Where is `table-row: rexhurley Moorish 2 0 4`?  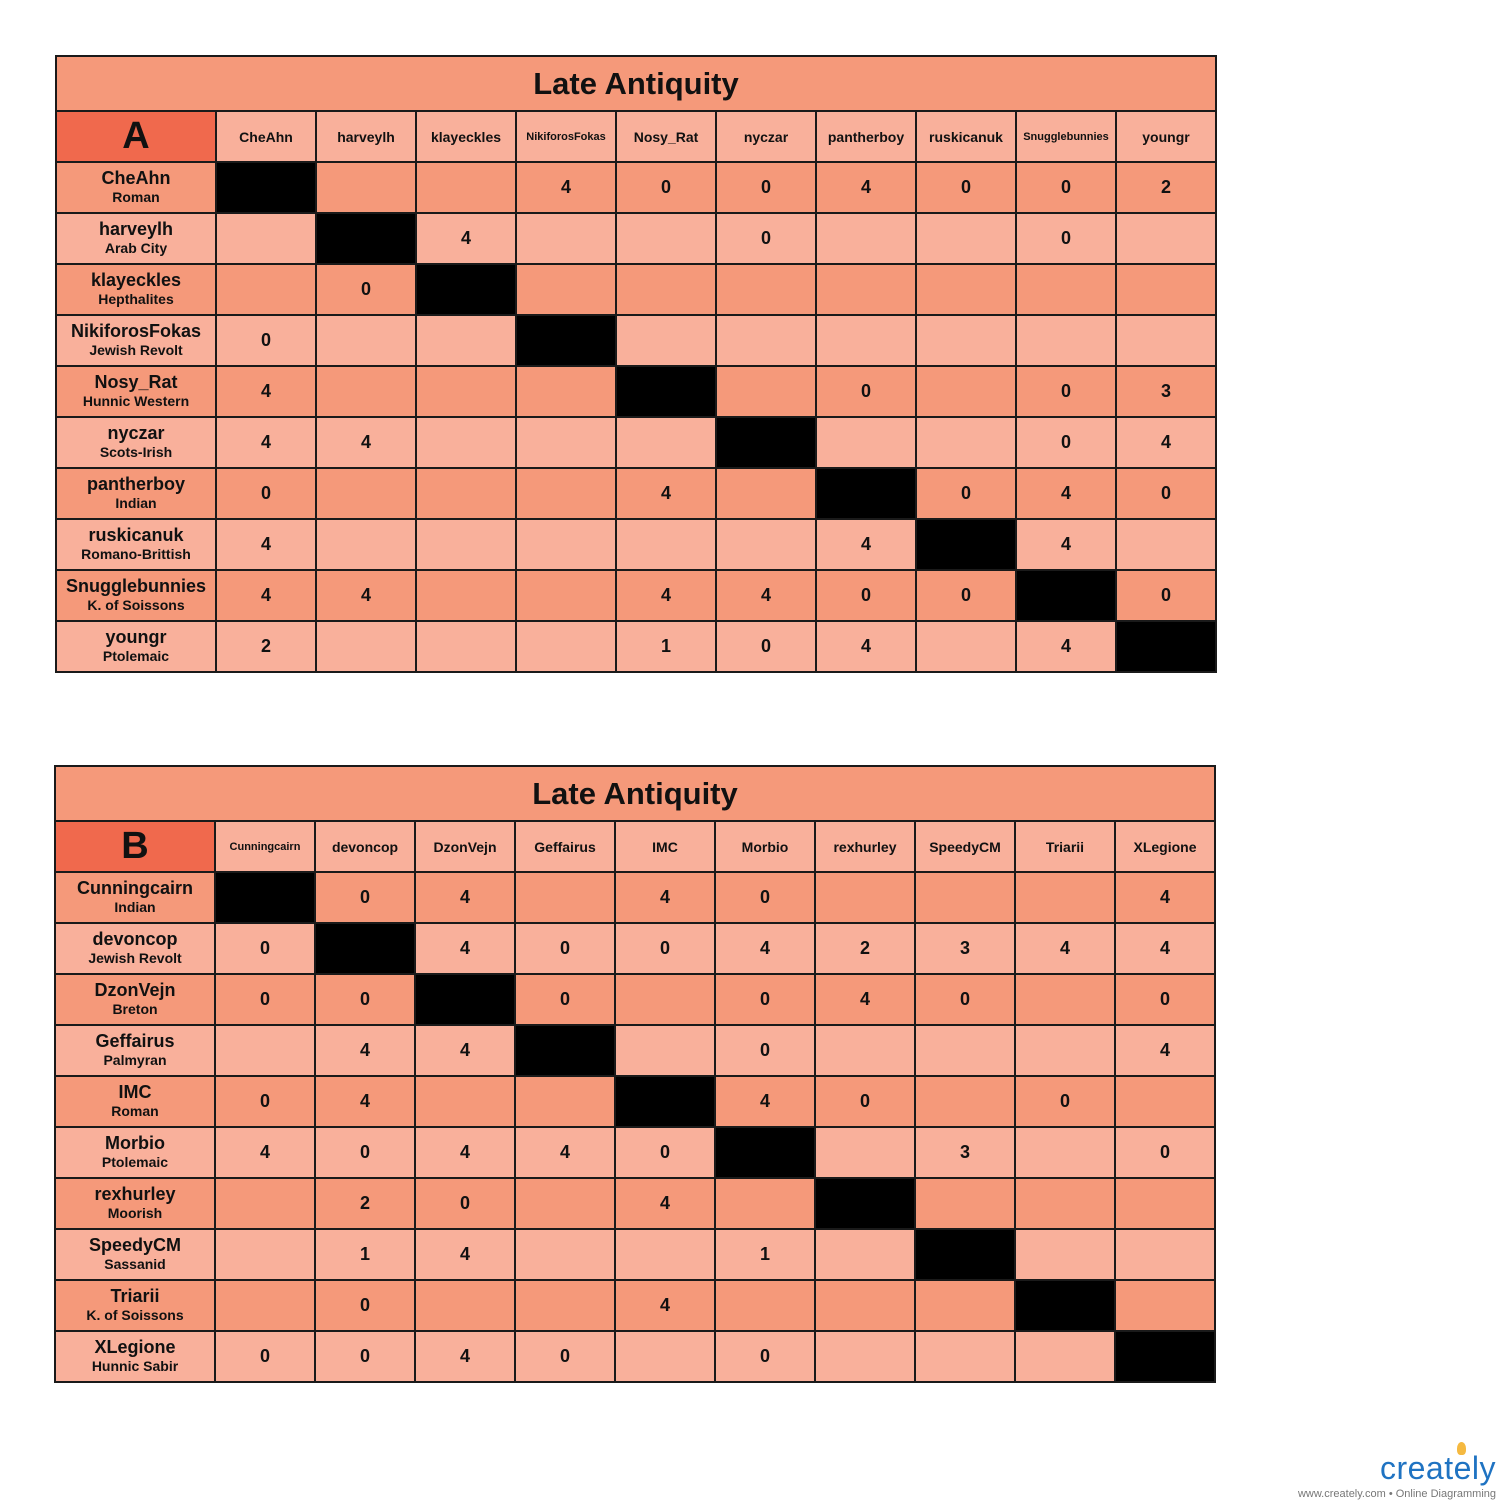 table-row: rexhurley Moorish 2 0 4 is located at coordinates (635, 1203).